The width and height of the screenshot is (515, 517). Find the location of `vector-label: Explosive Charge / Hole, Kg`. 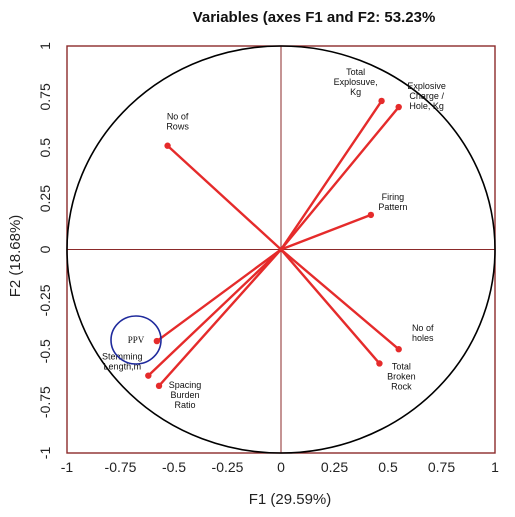

vector-label: Explosive Charge / Hole, Kg is located at coordinates (426, 96).